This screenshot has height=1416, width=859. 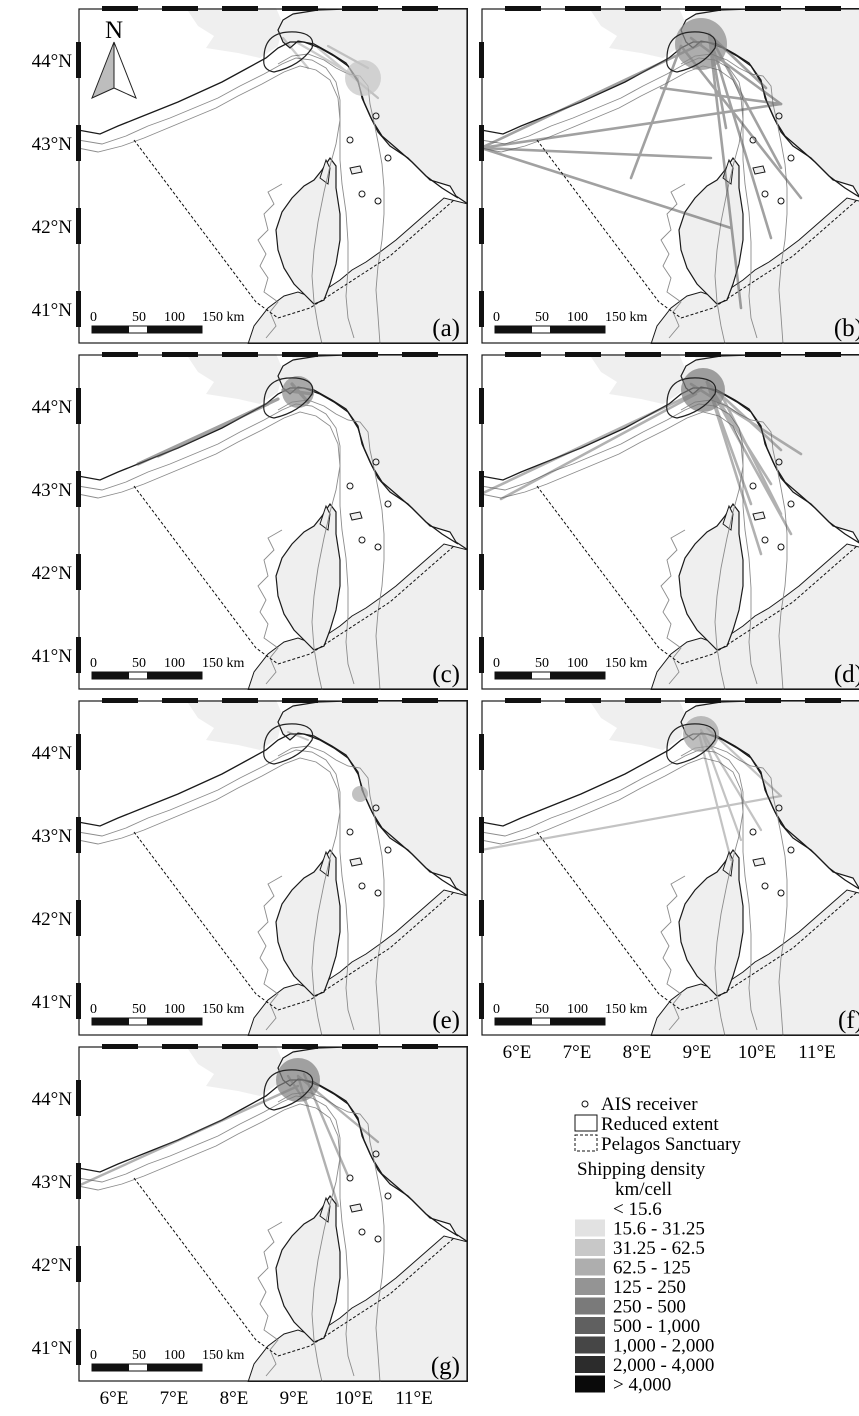 What do you see at coordinates (308, 1268) in the screenshot?
I see `island-corsica` at bounding box center [308, 1268].